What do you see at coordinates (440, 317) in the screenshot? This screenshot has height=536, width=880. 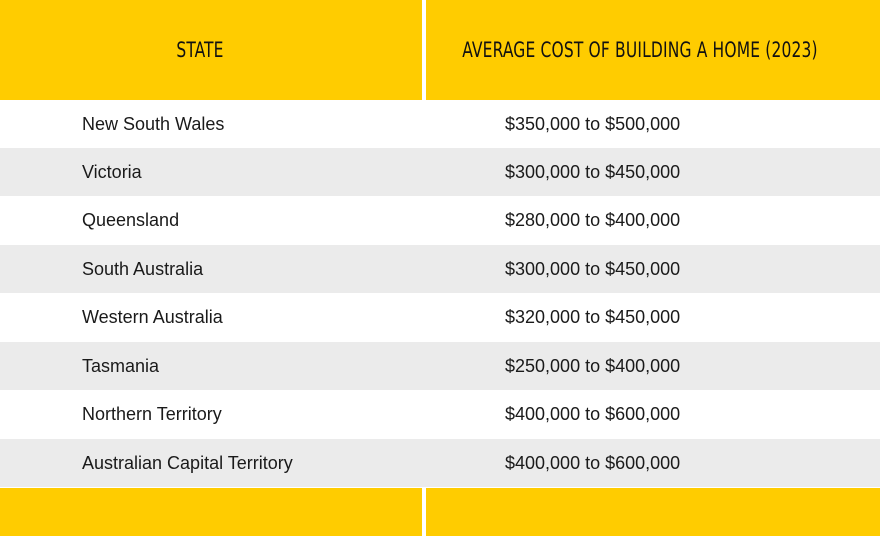 I see `table-row: Western Australia $320,000 to $450,000` at bounding box center [440, 317].